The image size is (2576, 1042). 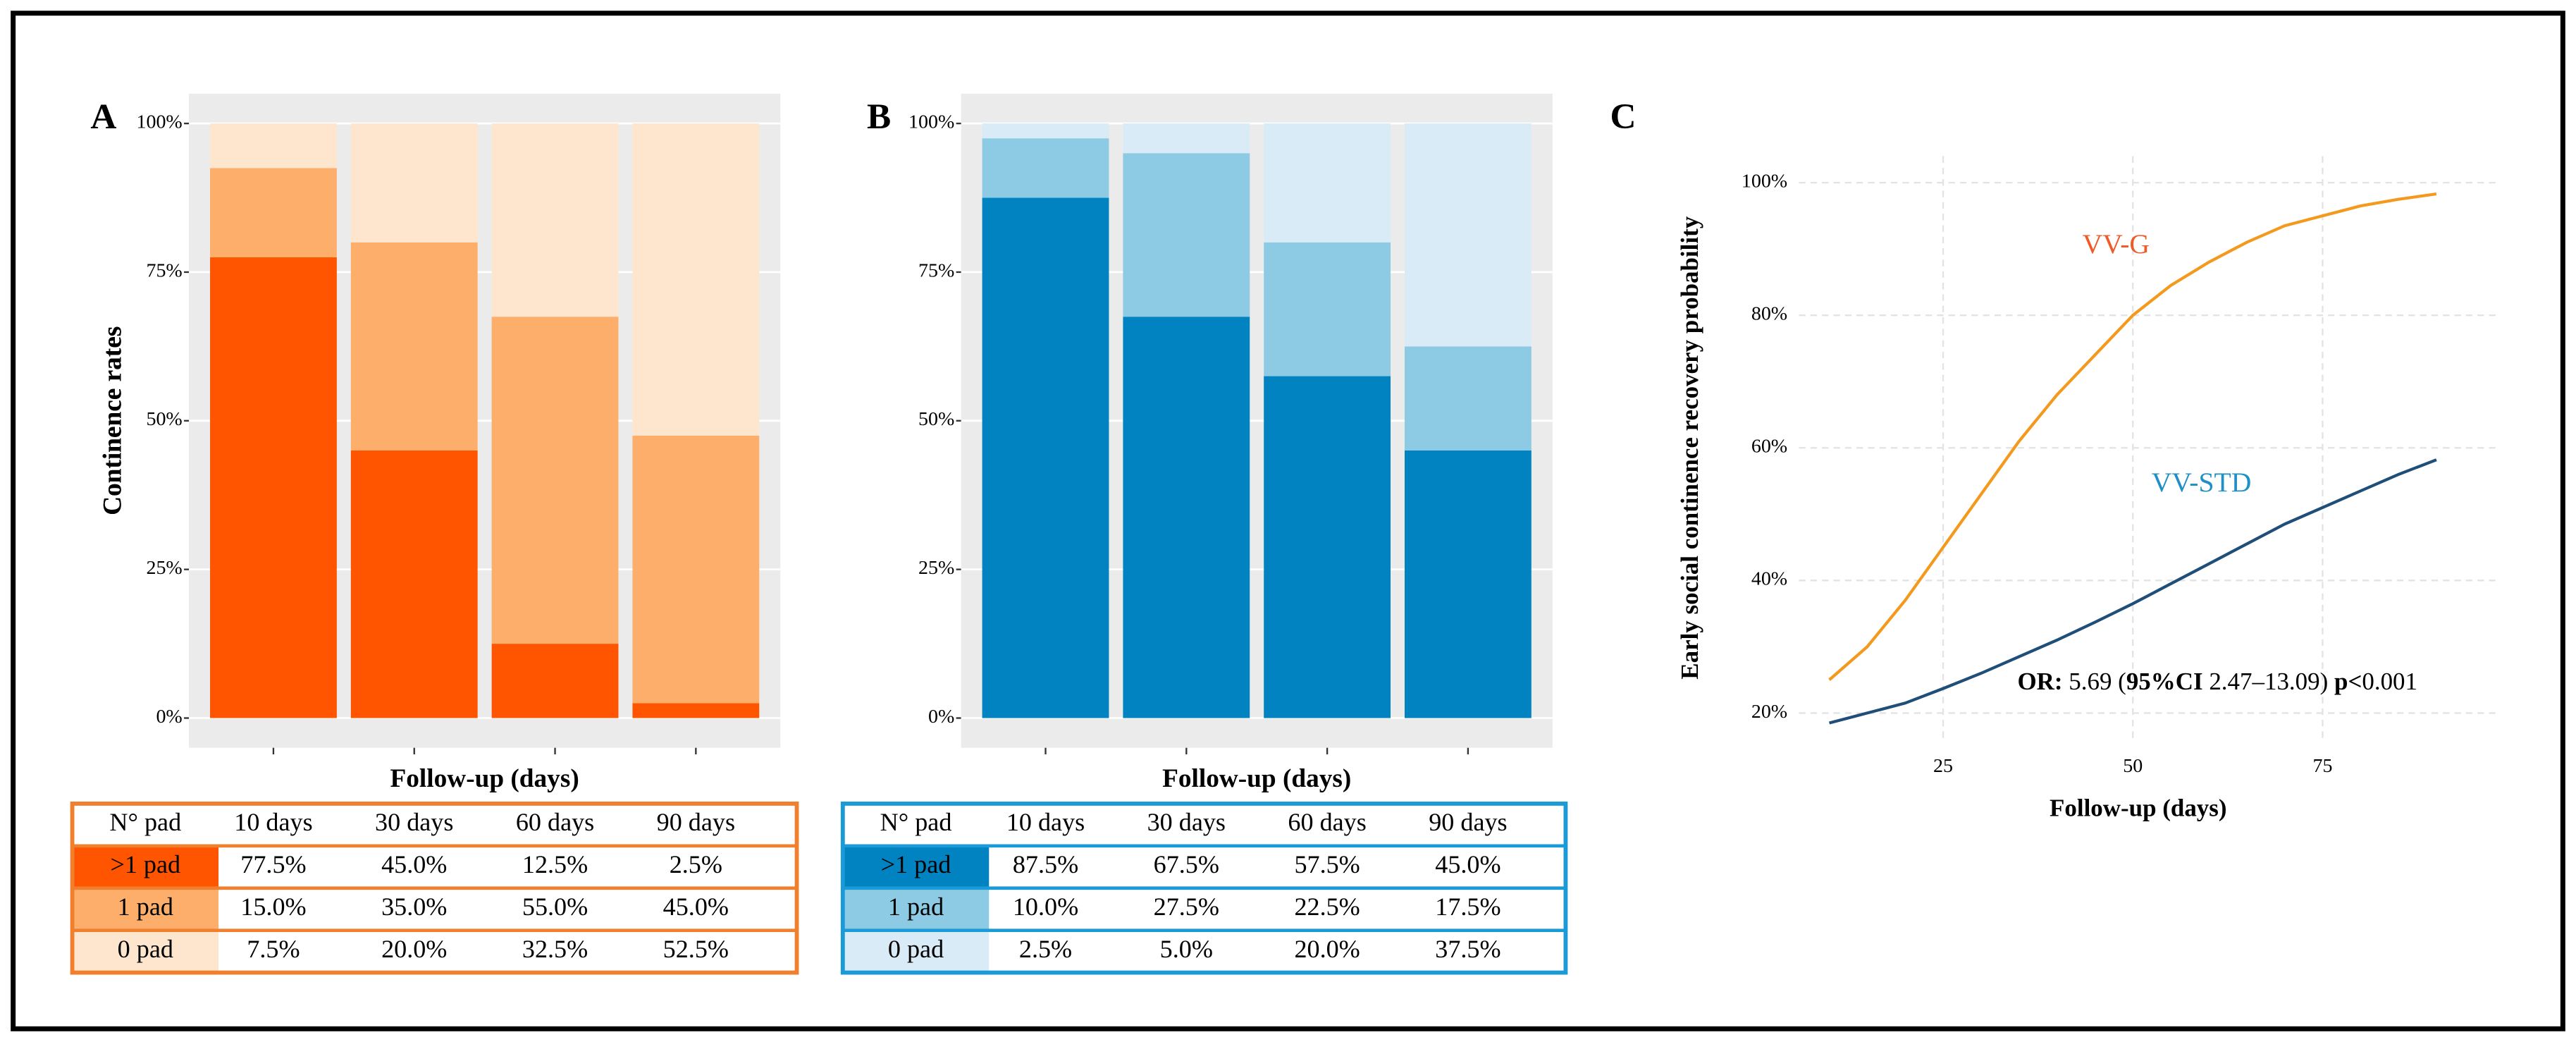 What do you see at coordinates (1045, 907) in the screenshot?
I see `table-cell: 10.0%` at bounding box center [1045, 907].